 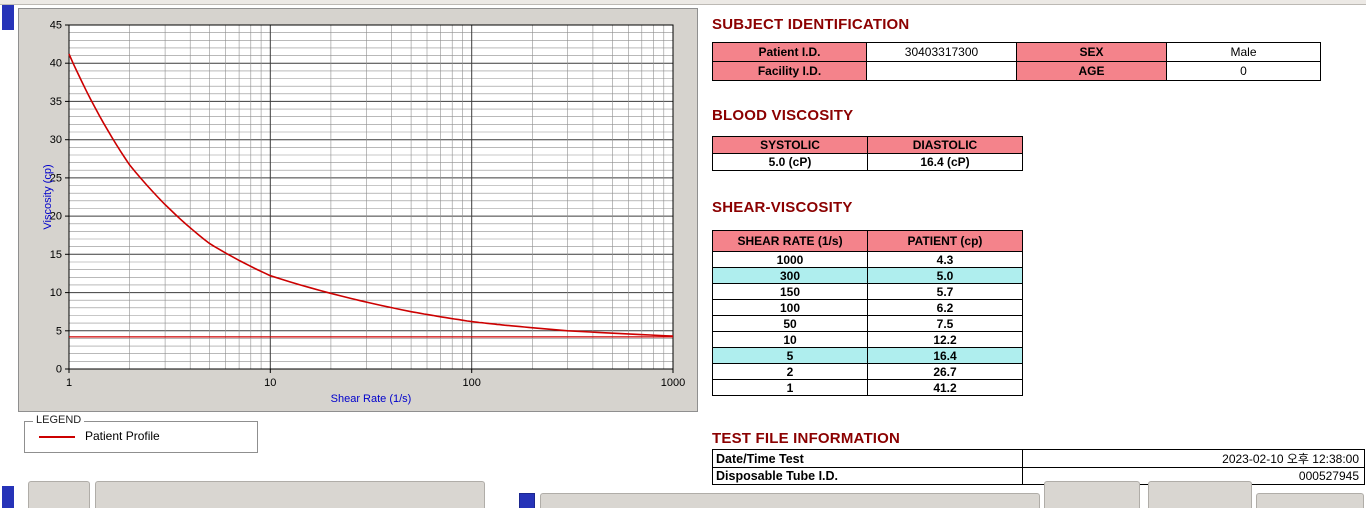 I want to click on viscosity-cell: 16.4, so click(x=945, y=355).